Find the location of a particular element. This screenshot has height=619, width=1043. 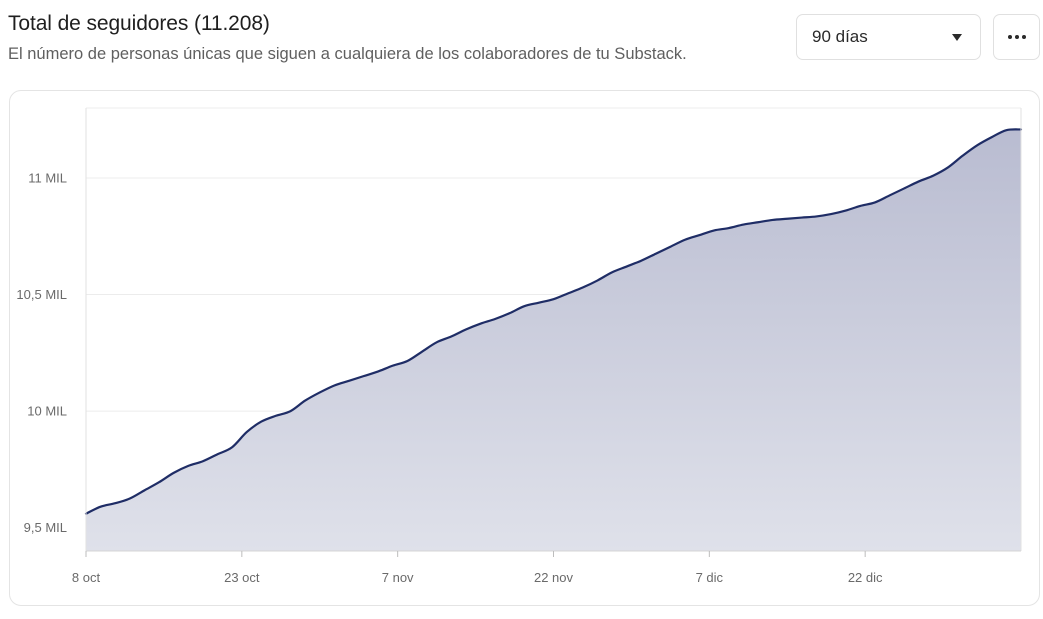

more-horizontal-icon is located at coordinates (1016, 37).